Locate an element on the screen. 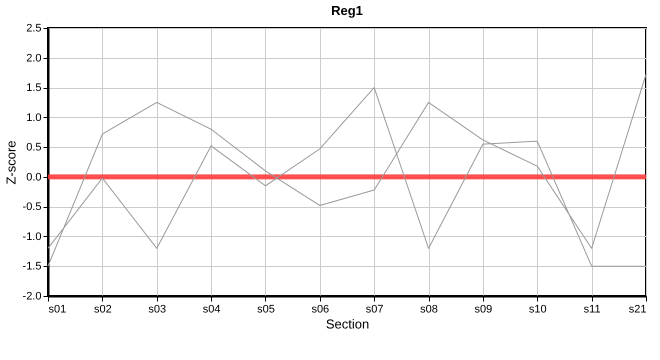  y-tick-label: -1.5 is located at coordinates (32, 266).